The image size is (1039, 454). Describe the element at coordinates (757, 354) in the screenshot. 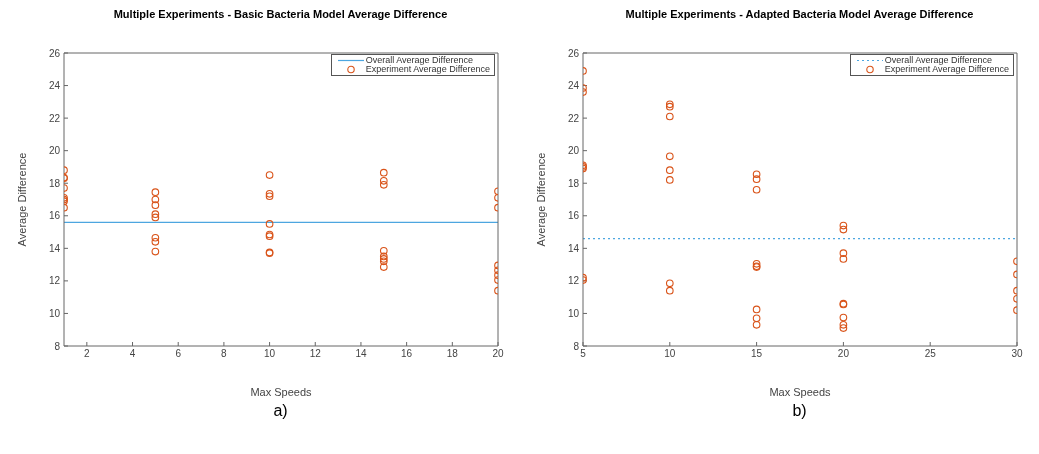

I see `x-tick-label: 15` at that location.